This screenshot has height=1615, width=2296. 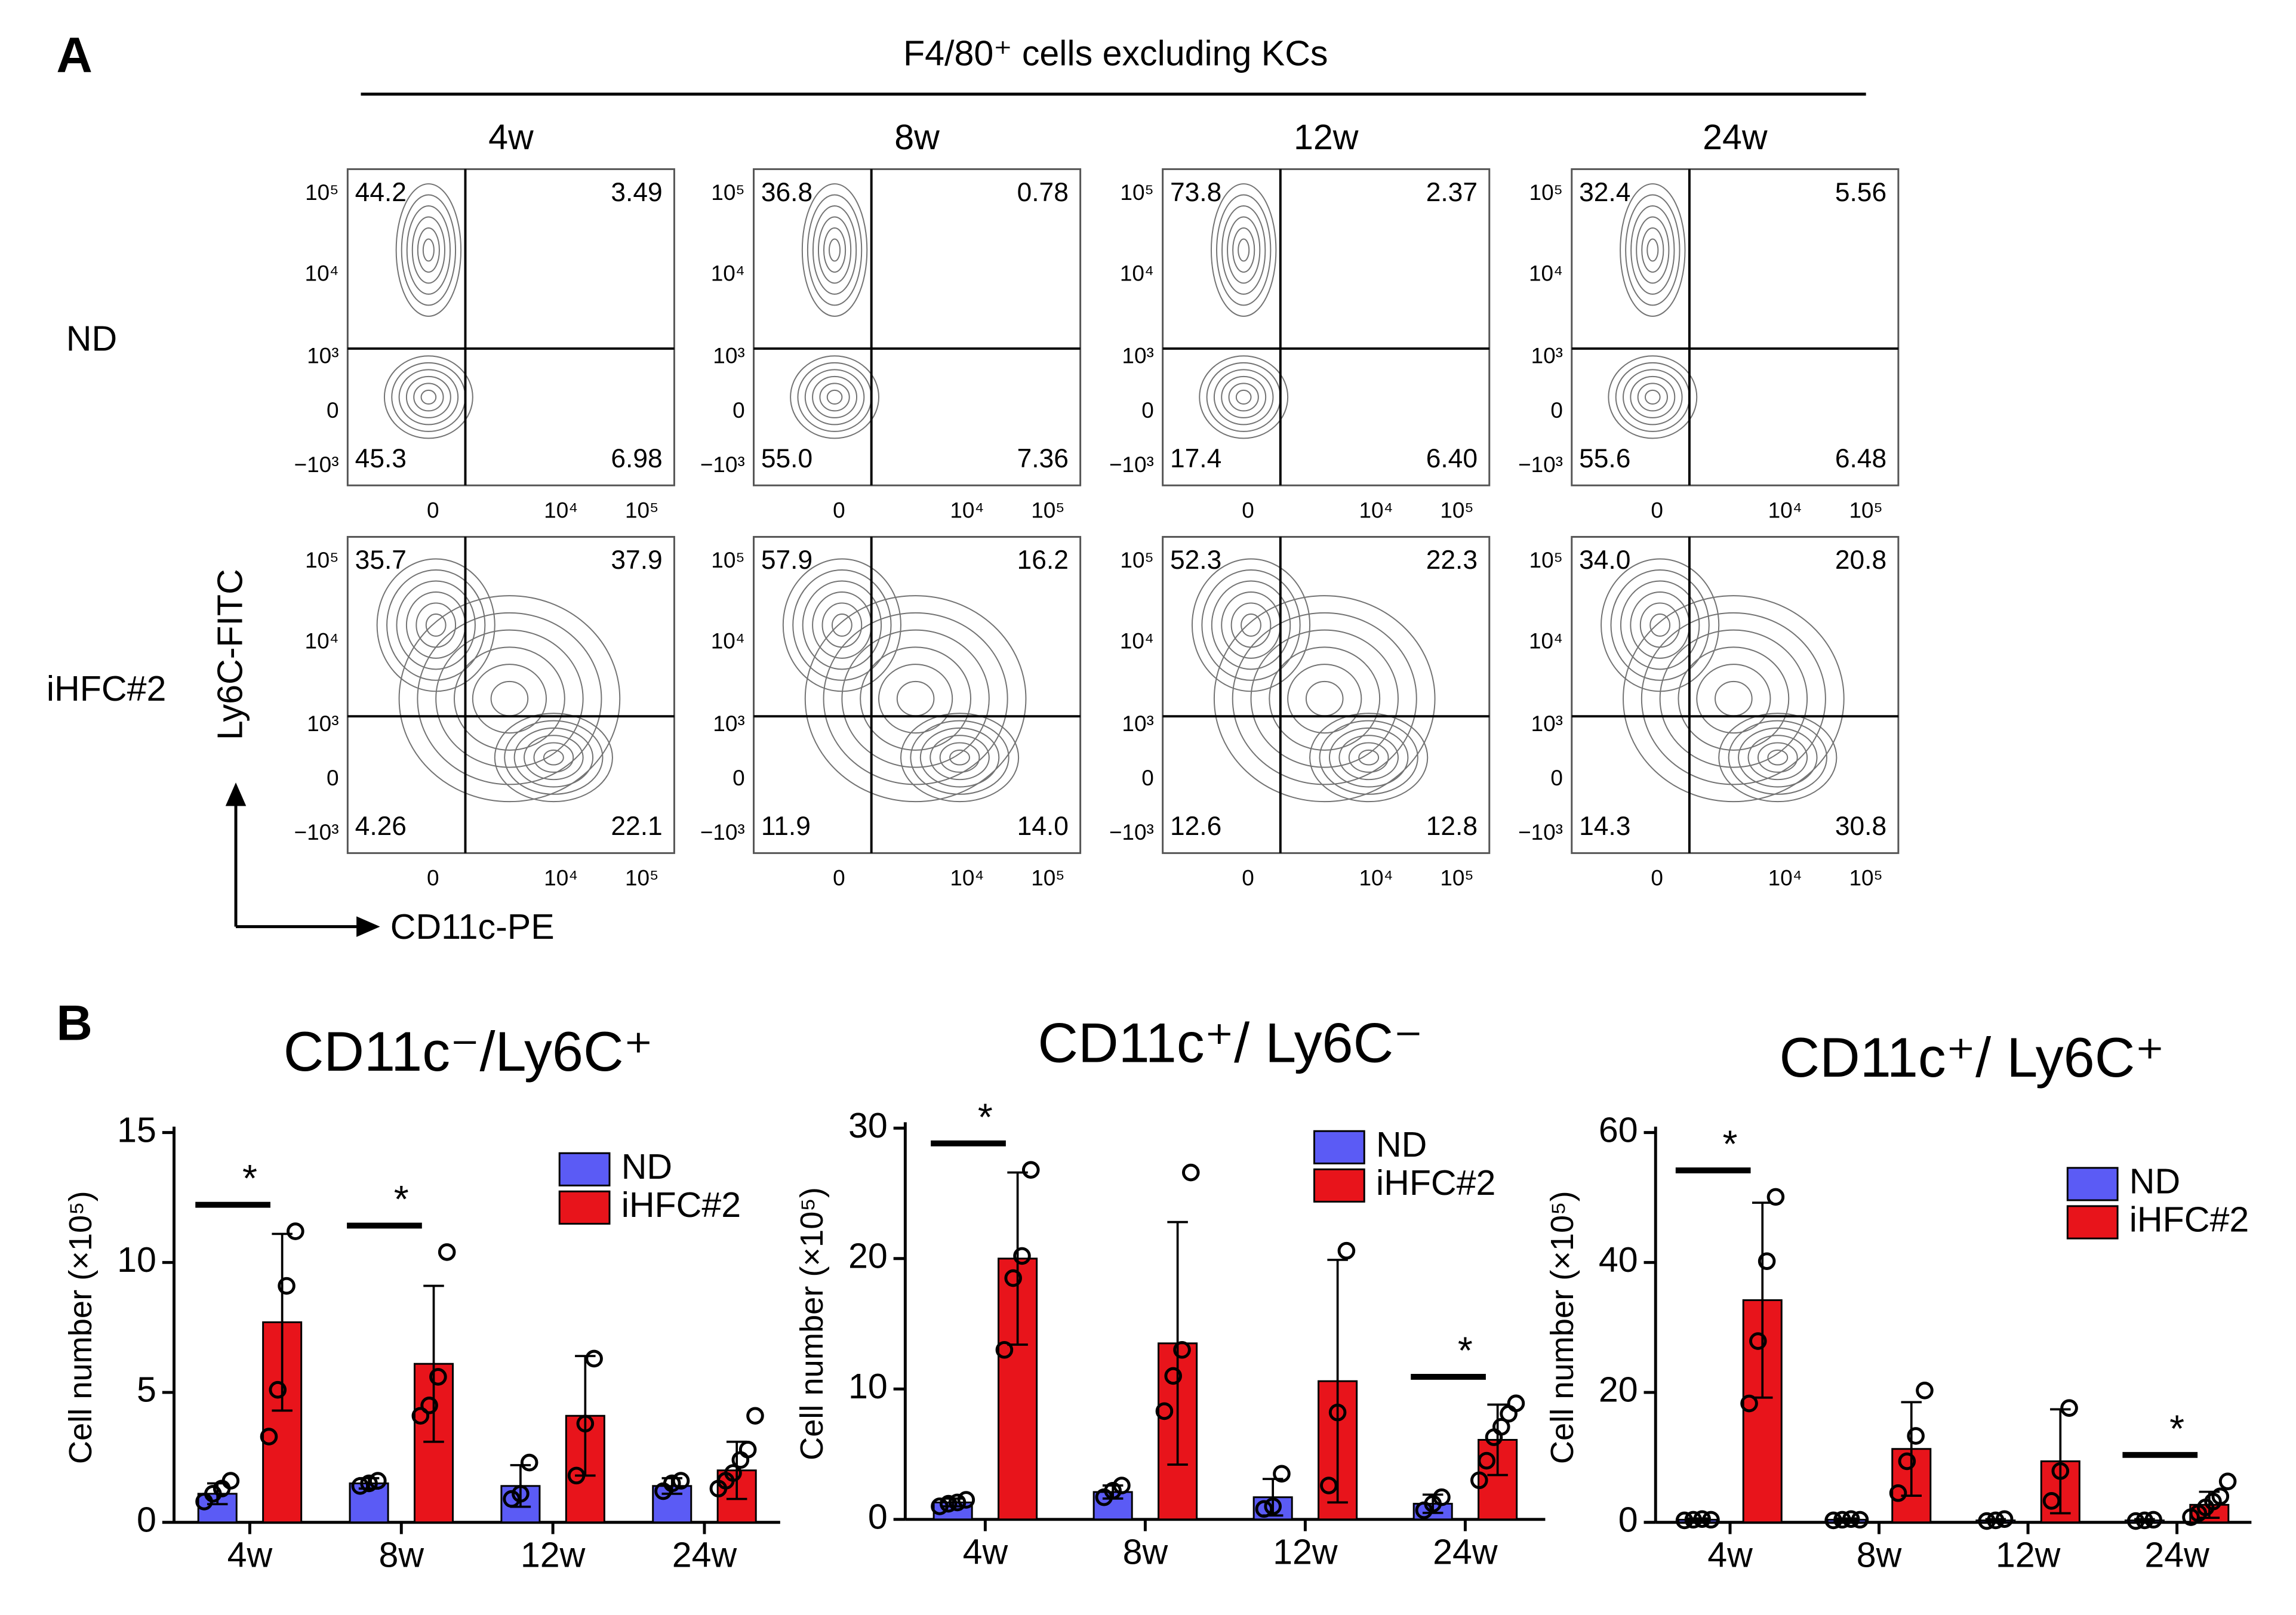 I want to click on chart-title: CD11c⁻/Ly6C⁺, so click(x=468, y=1051).